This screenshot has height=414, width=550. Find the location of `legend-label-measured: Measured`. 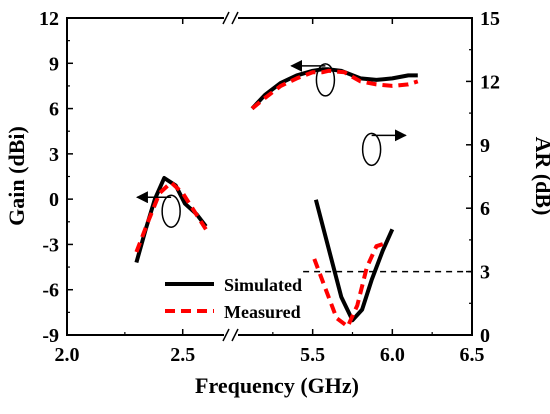

legend-label-measured: Measured is located at coordinates (262, 312).